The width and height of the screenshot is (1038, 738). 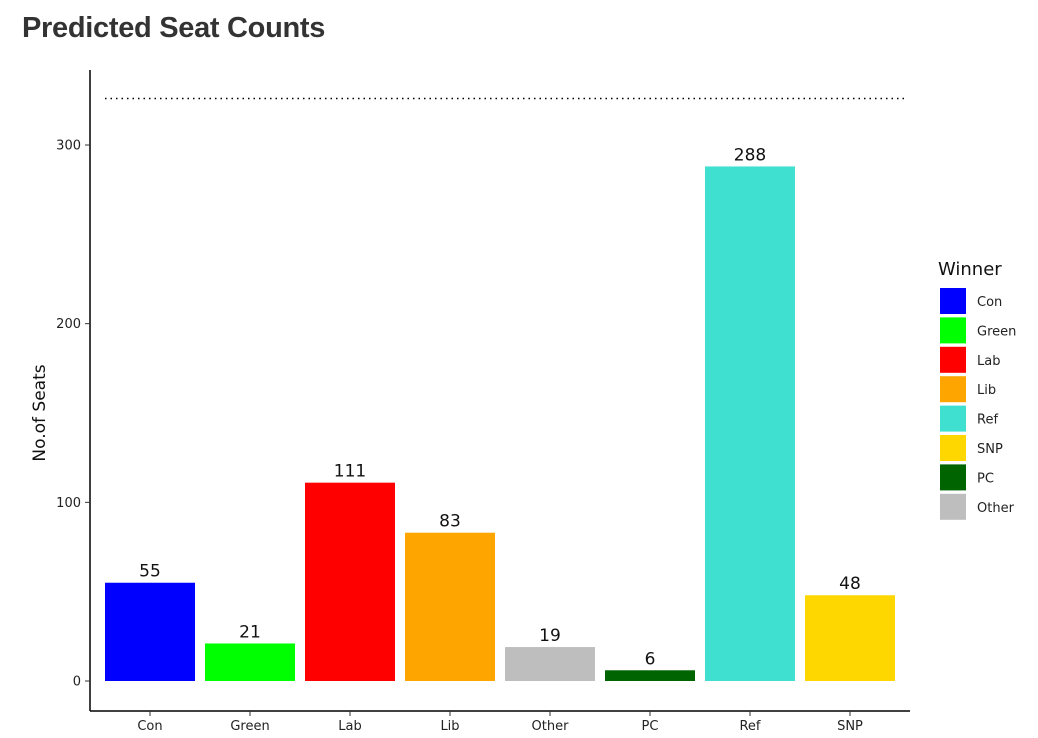 What do you see at coordinates (953, 301) in the screenshot?
I see `legend-key-con` at bounding box center [953, 301].